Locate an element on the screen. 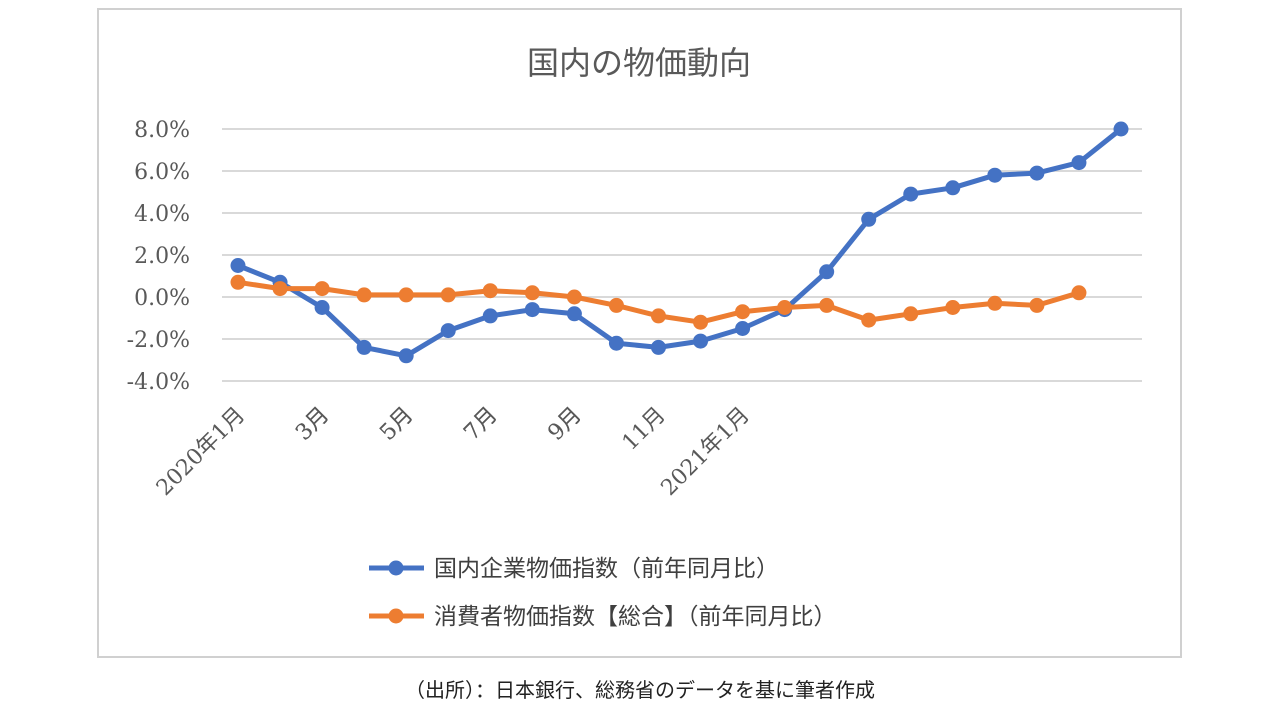 The height and width of the screenshot is (720, 1280). y-tick-label: 4.0% is located at coordinates (162, 214).